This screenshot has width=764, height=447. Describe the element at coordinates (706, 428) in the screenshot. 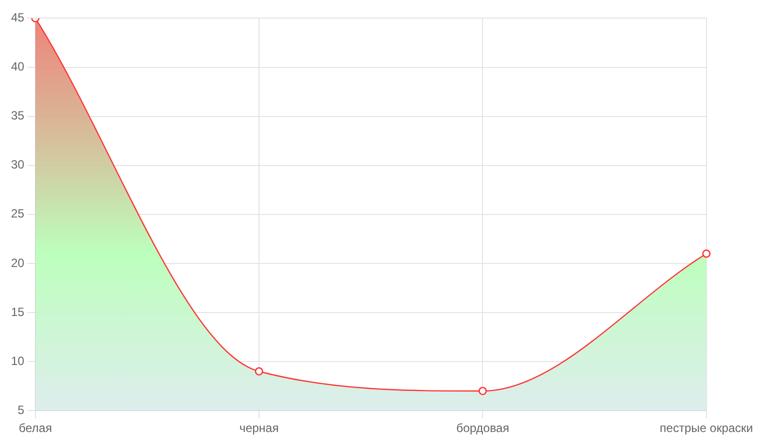

I see `x-tick-label: пестрые окраски` at that location.